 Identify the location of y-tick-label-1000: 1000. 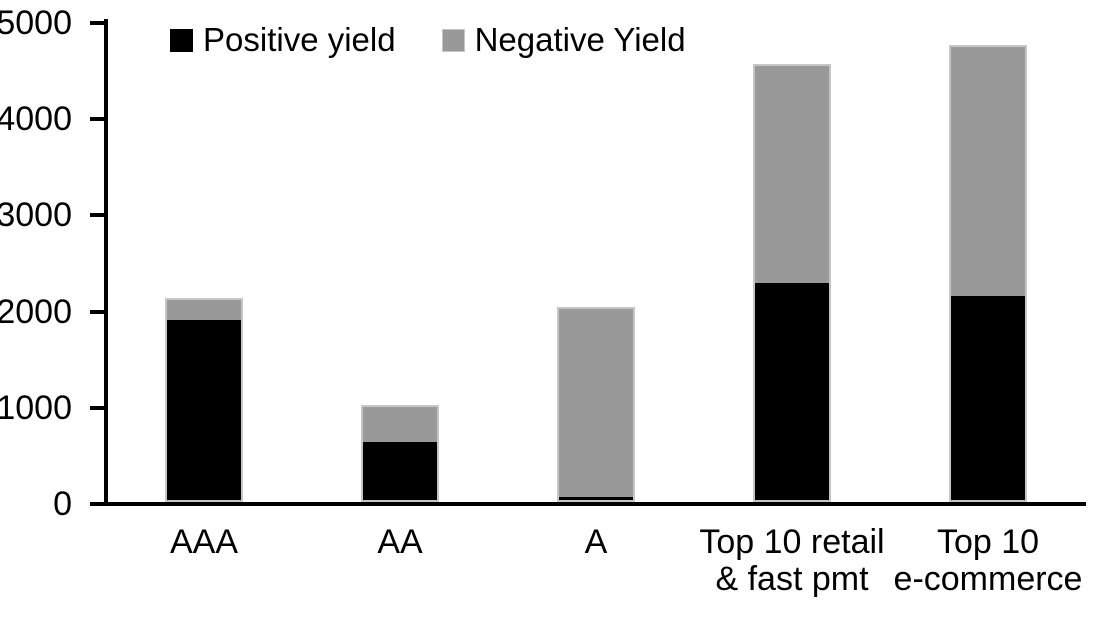
(36, 407).